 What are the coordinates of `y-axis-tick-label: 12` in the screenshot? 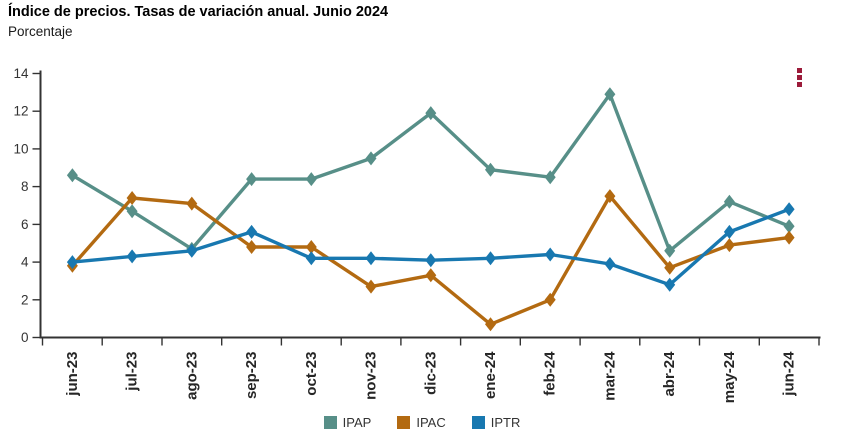 It's located at (20, 111).